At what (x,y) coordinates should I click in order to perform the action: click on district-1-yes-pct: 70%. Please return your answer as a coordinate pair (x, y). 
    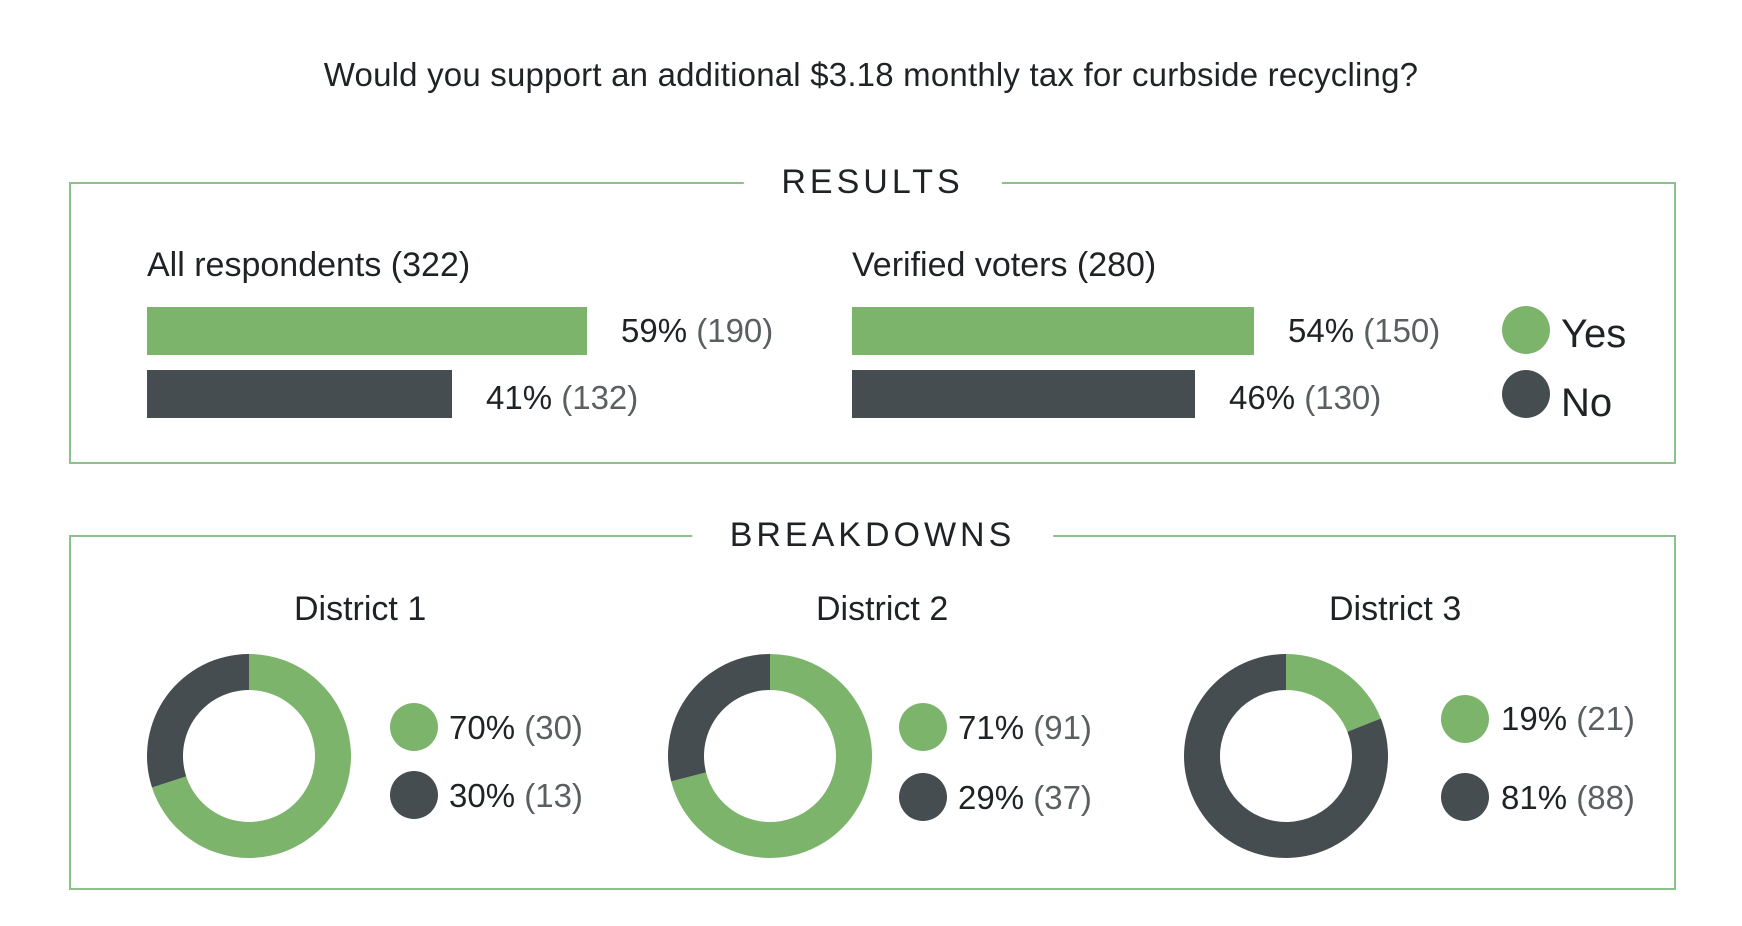
    Looking at the image, I should click on (482, 727).